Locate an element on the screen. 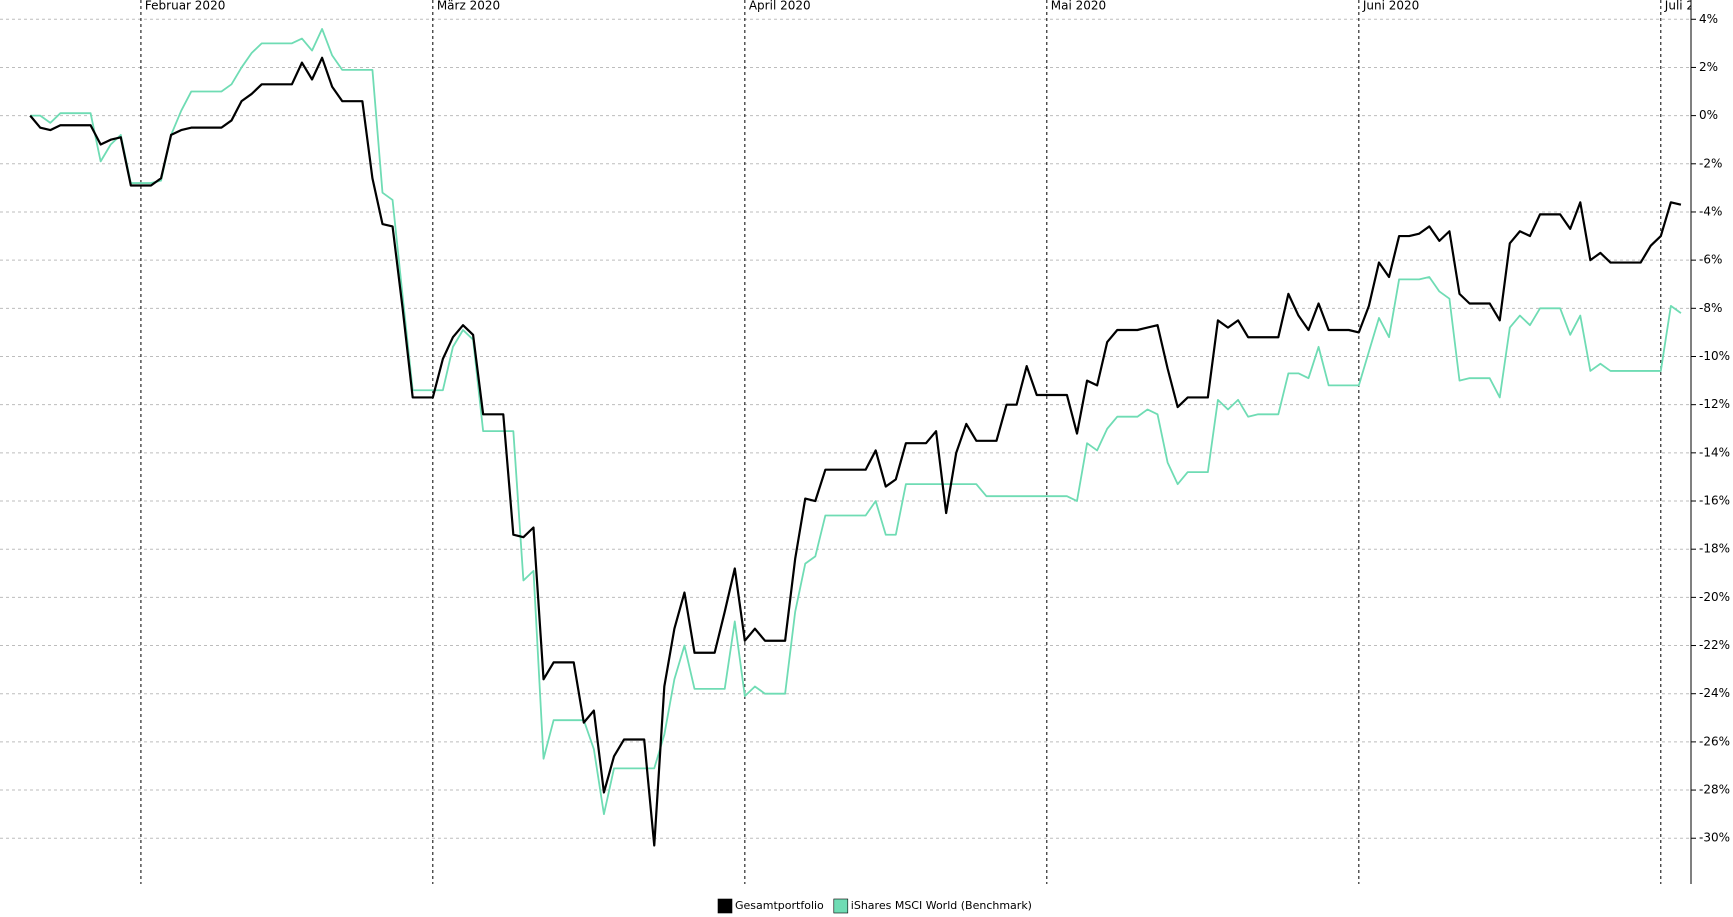  y-tick-label: -20% is located at coordinates (1714, 597).